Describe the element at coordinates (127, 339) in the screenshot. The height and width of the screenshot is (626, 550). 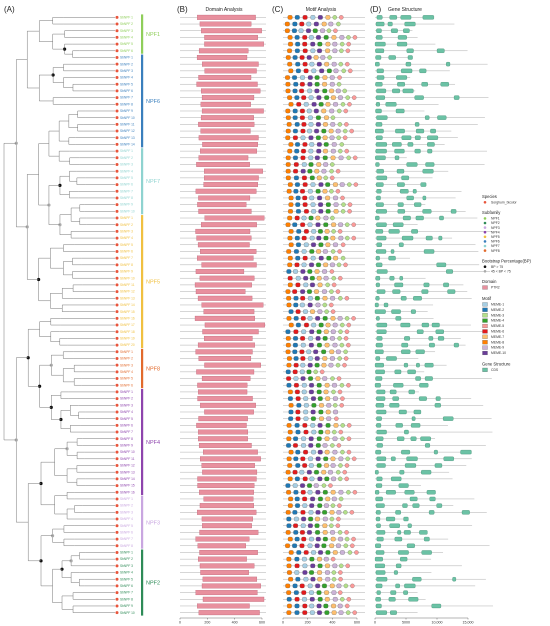
I see `leaf-label: SbNPF 19` at that location.